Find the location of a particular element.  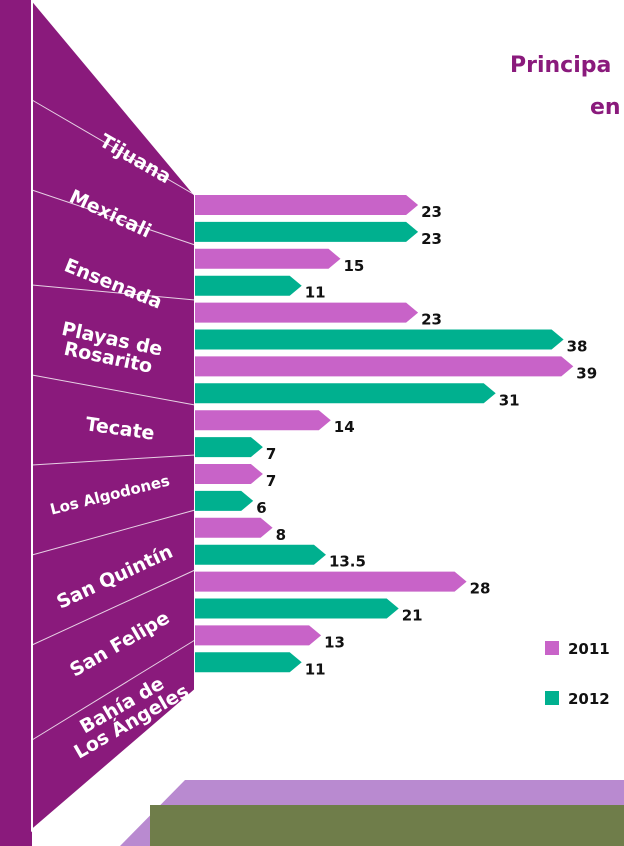

data-label: 31 is located at coordinates (509, 400).